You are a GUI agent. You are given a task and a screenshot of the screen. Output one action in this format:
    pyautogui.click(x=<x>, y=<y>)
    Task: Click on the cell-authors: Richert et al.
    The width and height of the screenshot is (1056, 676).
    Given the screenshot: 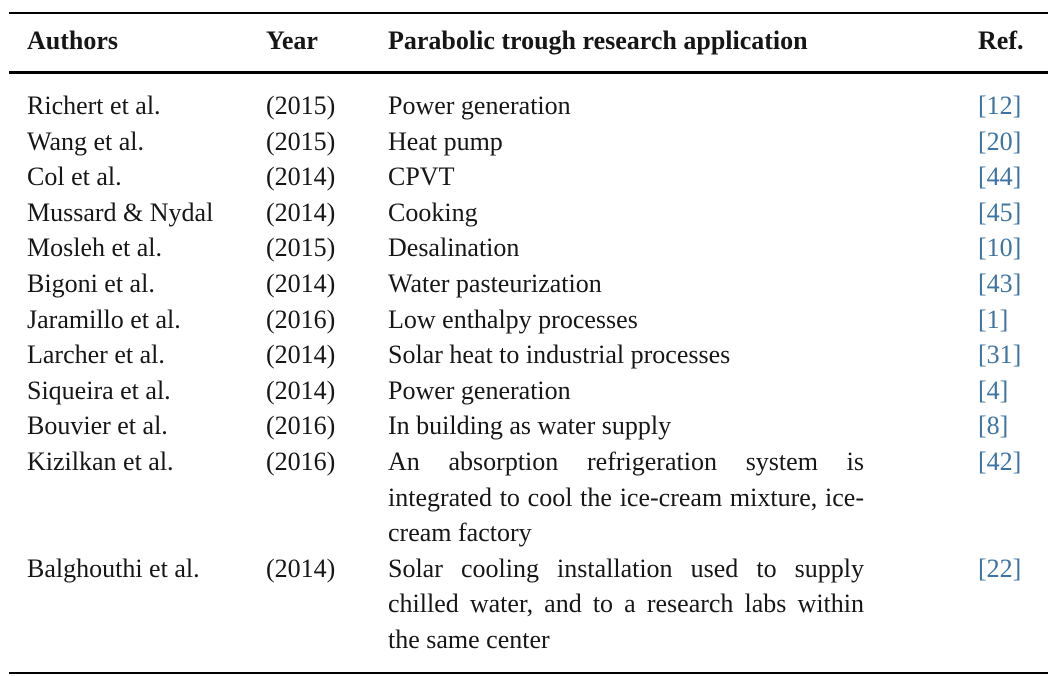 What is the action you would take?
    pyautogui.click(x=94, y=105)
    